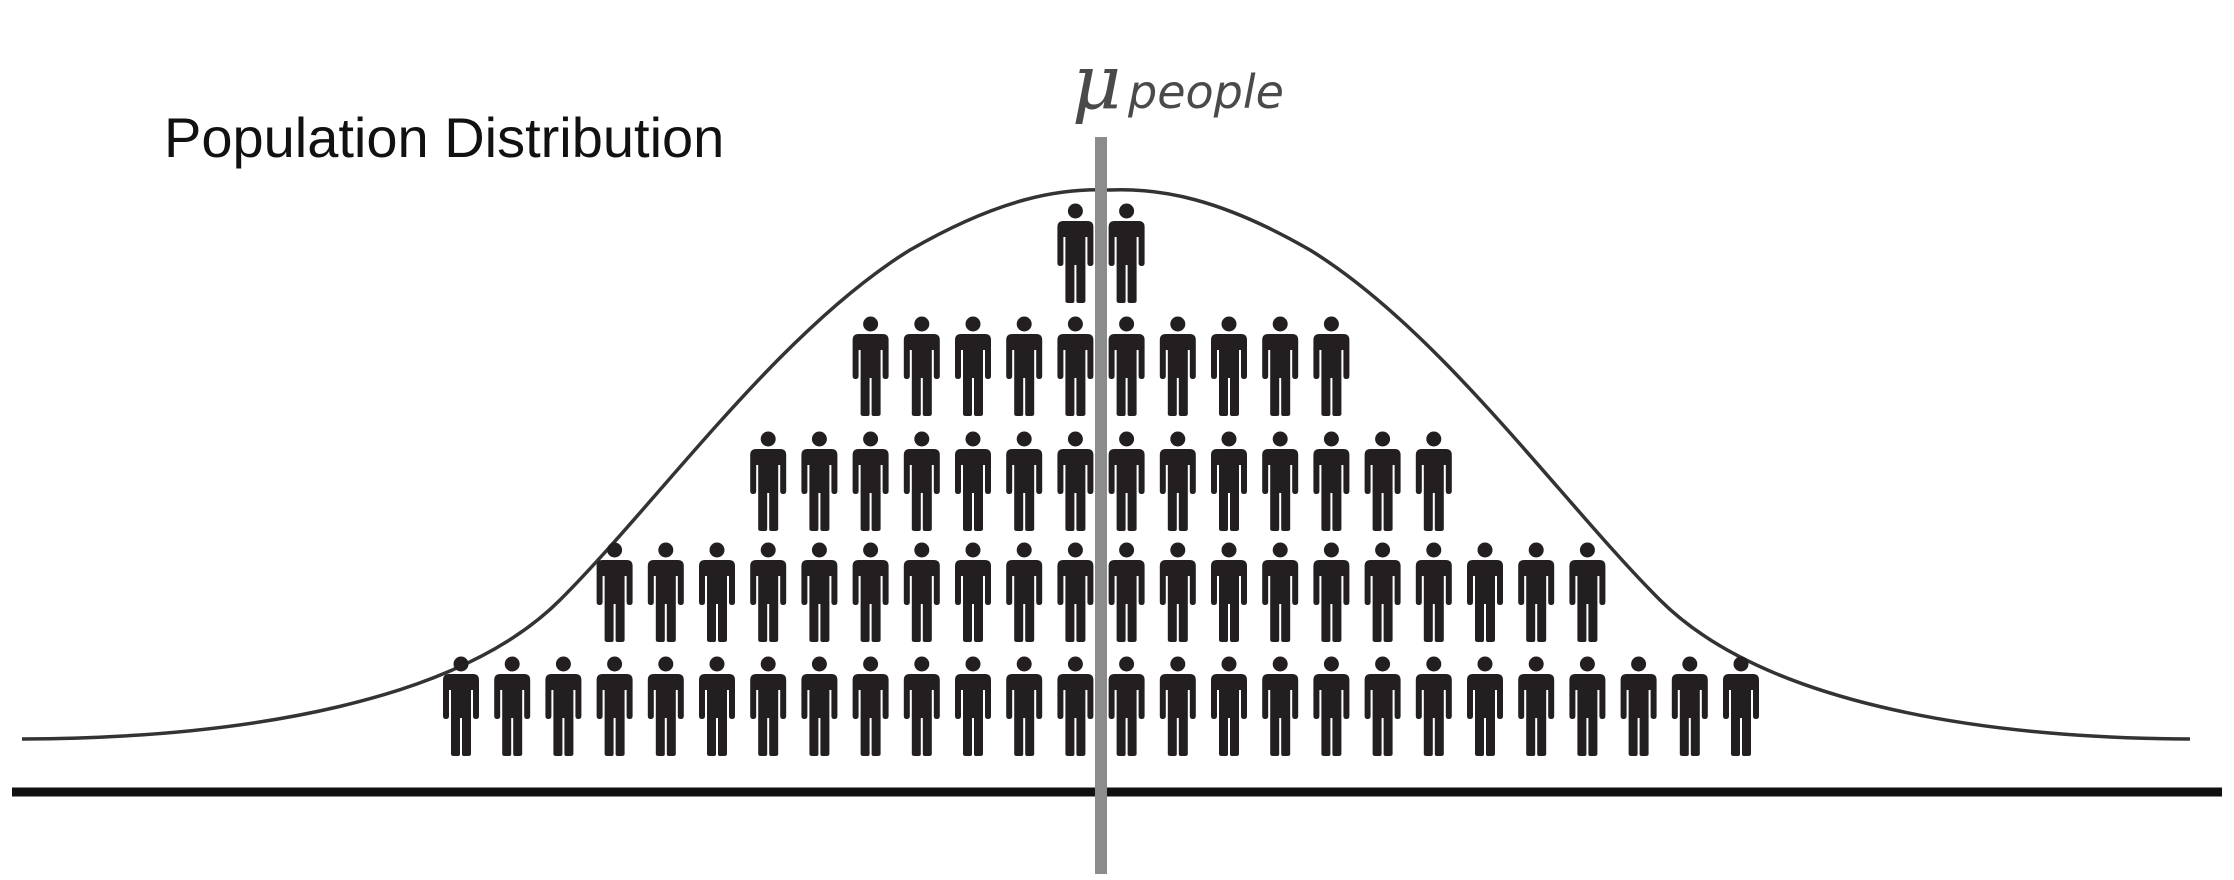  What do you see at coordinates (1096, 81) in the screenshot?
I see `mean-symbol: μ` at bounding box center [1096, 81].